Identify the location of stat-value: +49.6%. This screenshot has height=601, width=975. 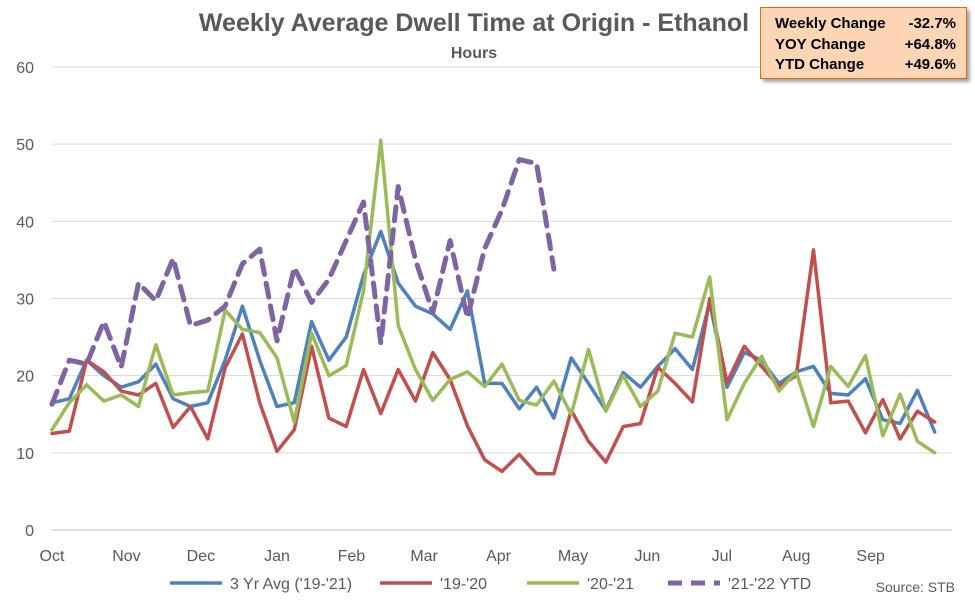
(930, 64).